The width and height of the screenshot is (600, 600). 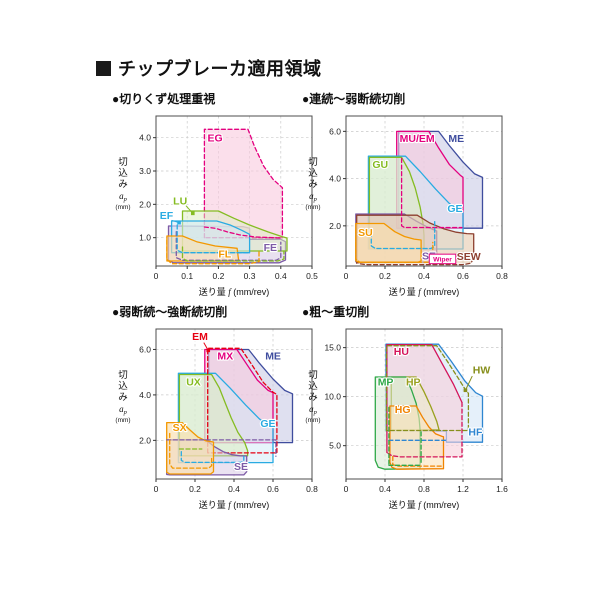 I want to click on region-label-fe: FE, so click(x=270, y=248).